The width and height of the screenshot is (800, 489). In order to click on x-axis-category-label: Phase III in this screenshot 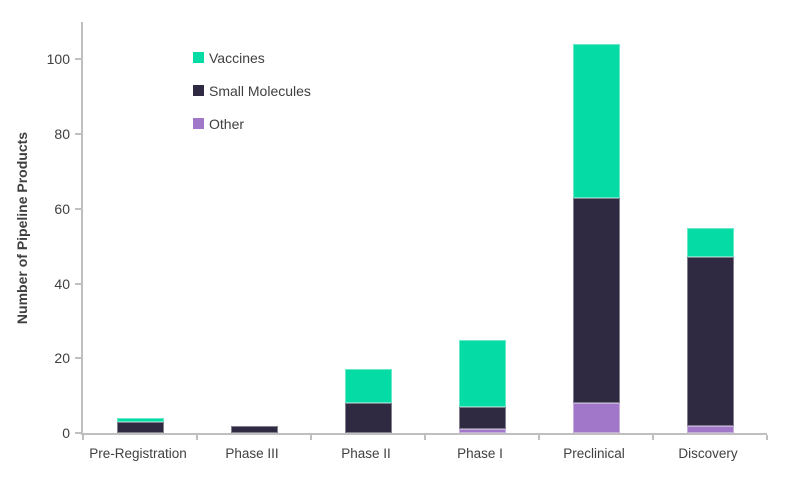, I will do `click(252, 453)`.